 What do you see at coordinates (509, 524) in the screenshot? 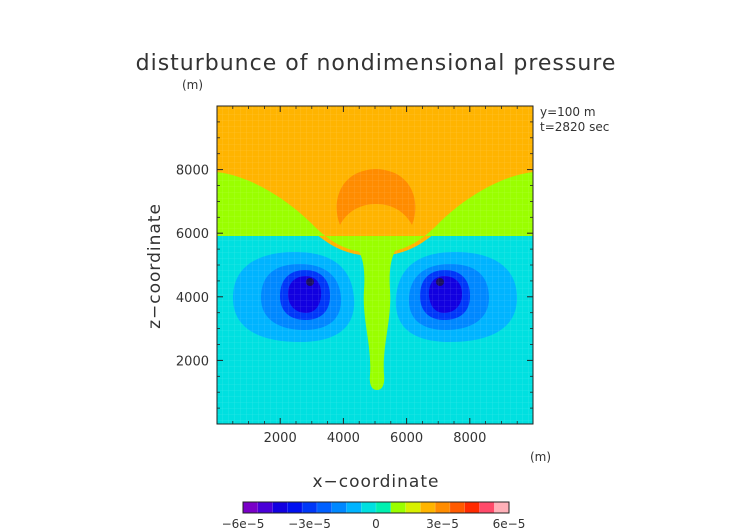
I see `colorbar-tick-label-4: 6e−5` at bounding box center [509, 524].